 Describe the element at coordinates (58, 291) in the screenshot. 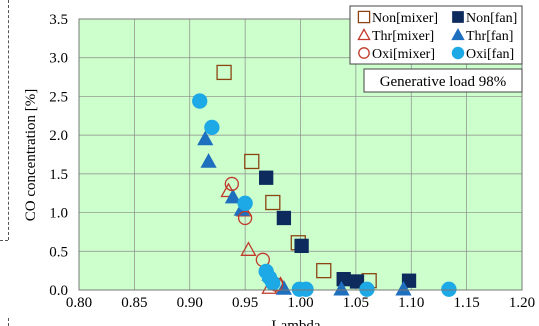

I see `y-tick-label: 0.0` at that location.